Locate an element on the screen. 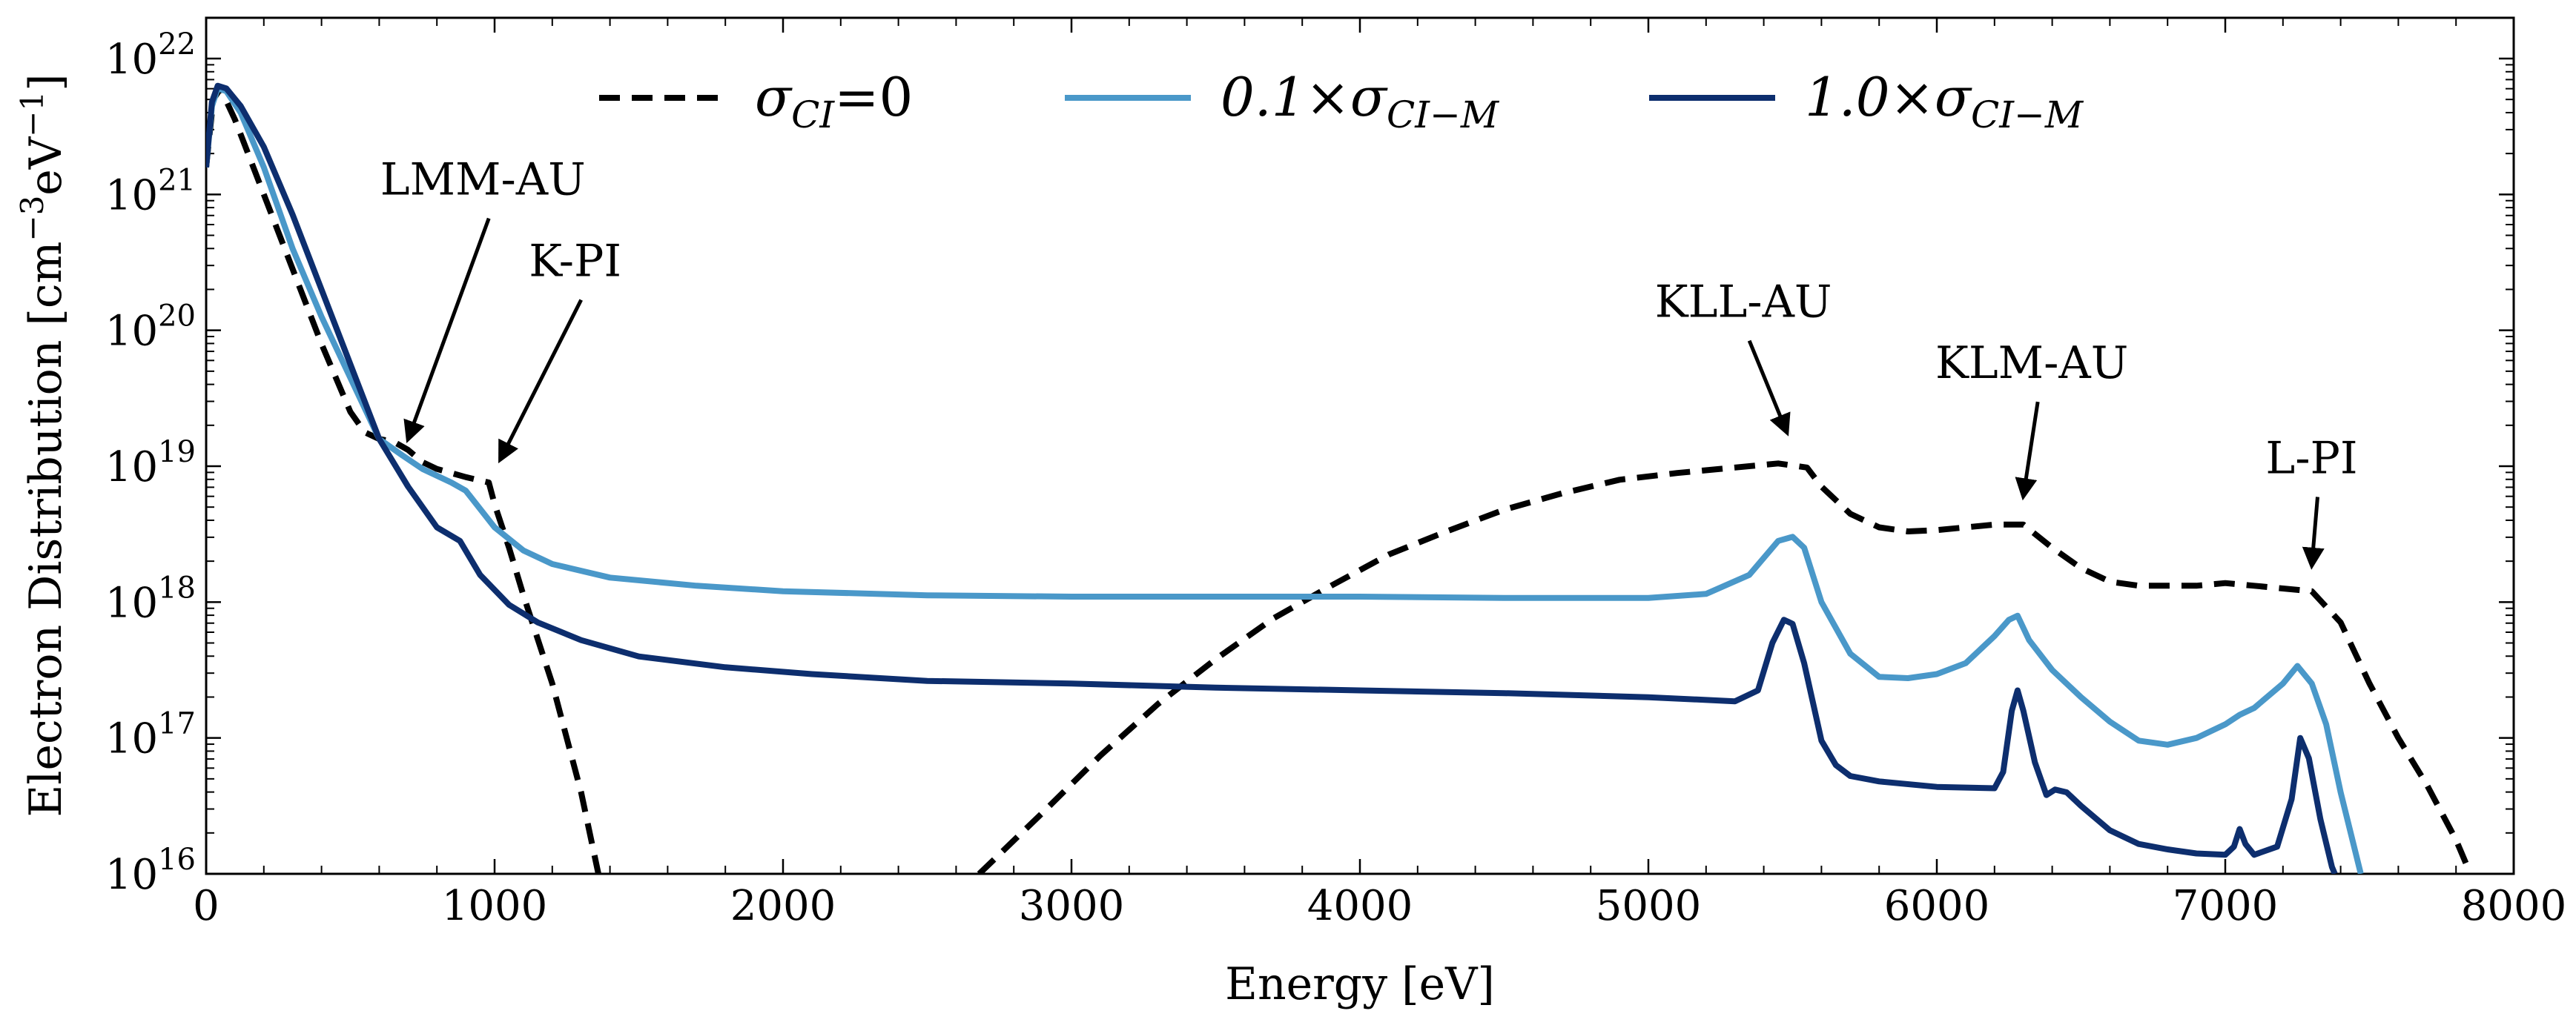 This screenshot has height=1028, width=2576. annotation-label: KLM-AU is located at coordinates (2032, 363).